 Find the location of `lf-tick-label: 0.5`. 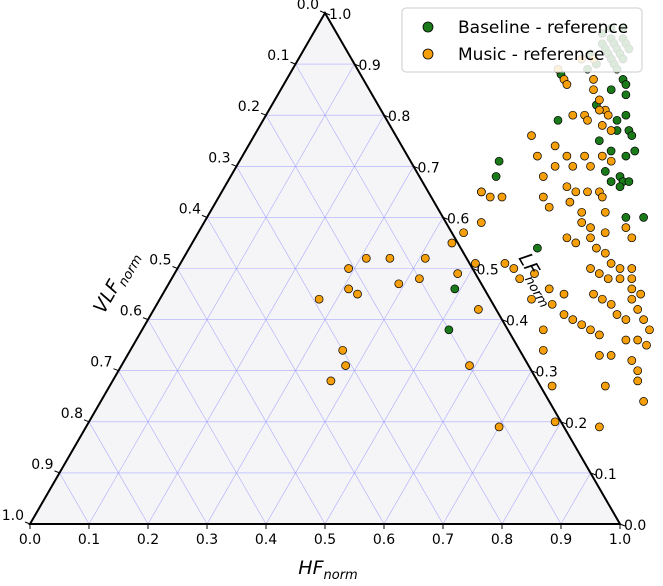

lf-tick-label: 0.5 is located at coordinates (488, 271).